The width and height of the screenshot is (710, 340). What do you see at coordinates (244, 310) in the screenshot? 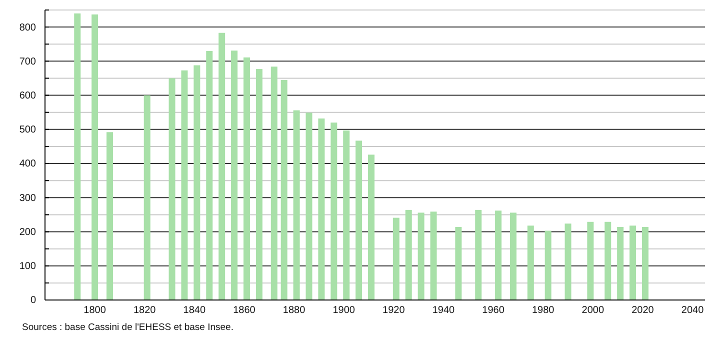
I see `x-tick-label: 1860` at bounding box center [244, 310].